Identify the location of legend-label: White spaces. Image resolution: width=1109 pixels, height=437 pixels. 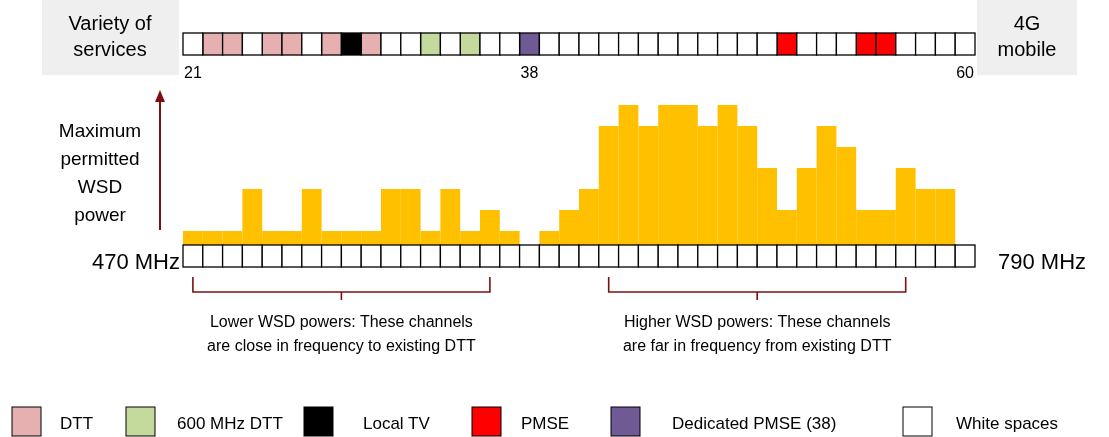
(1007, 423).